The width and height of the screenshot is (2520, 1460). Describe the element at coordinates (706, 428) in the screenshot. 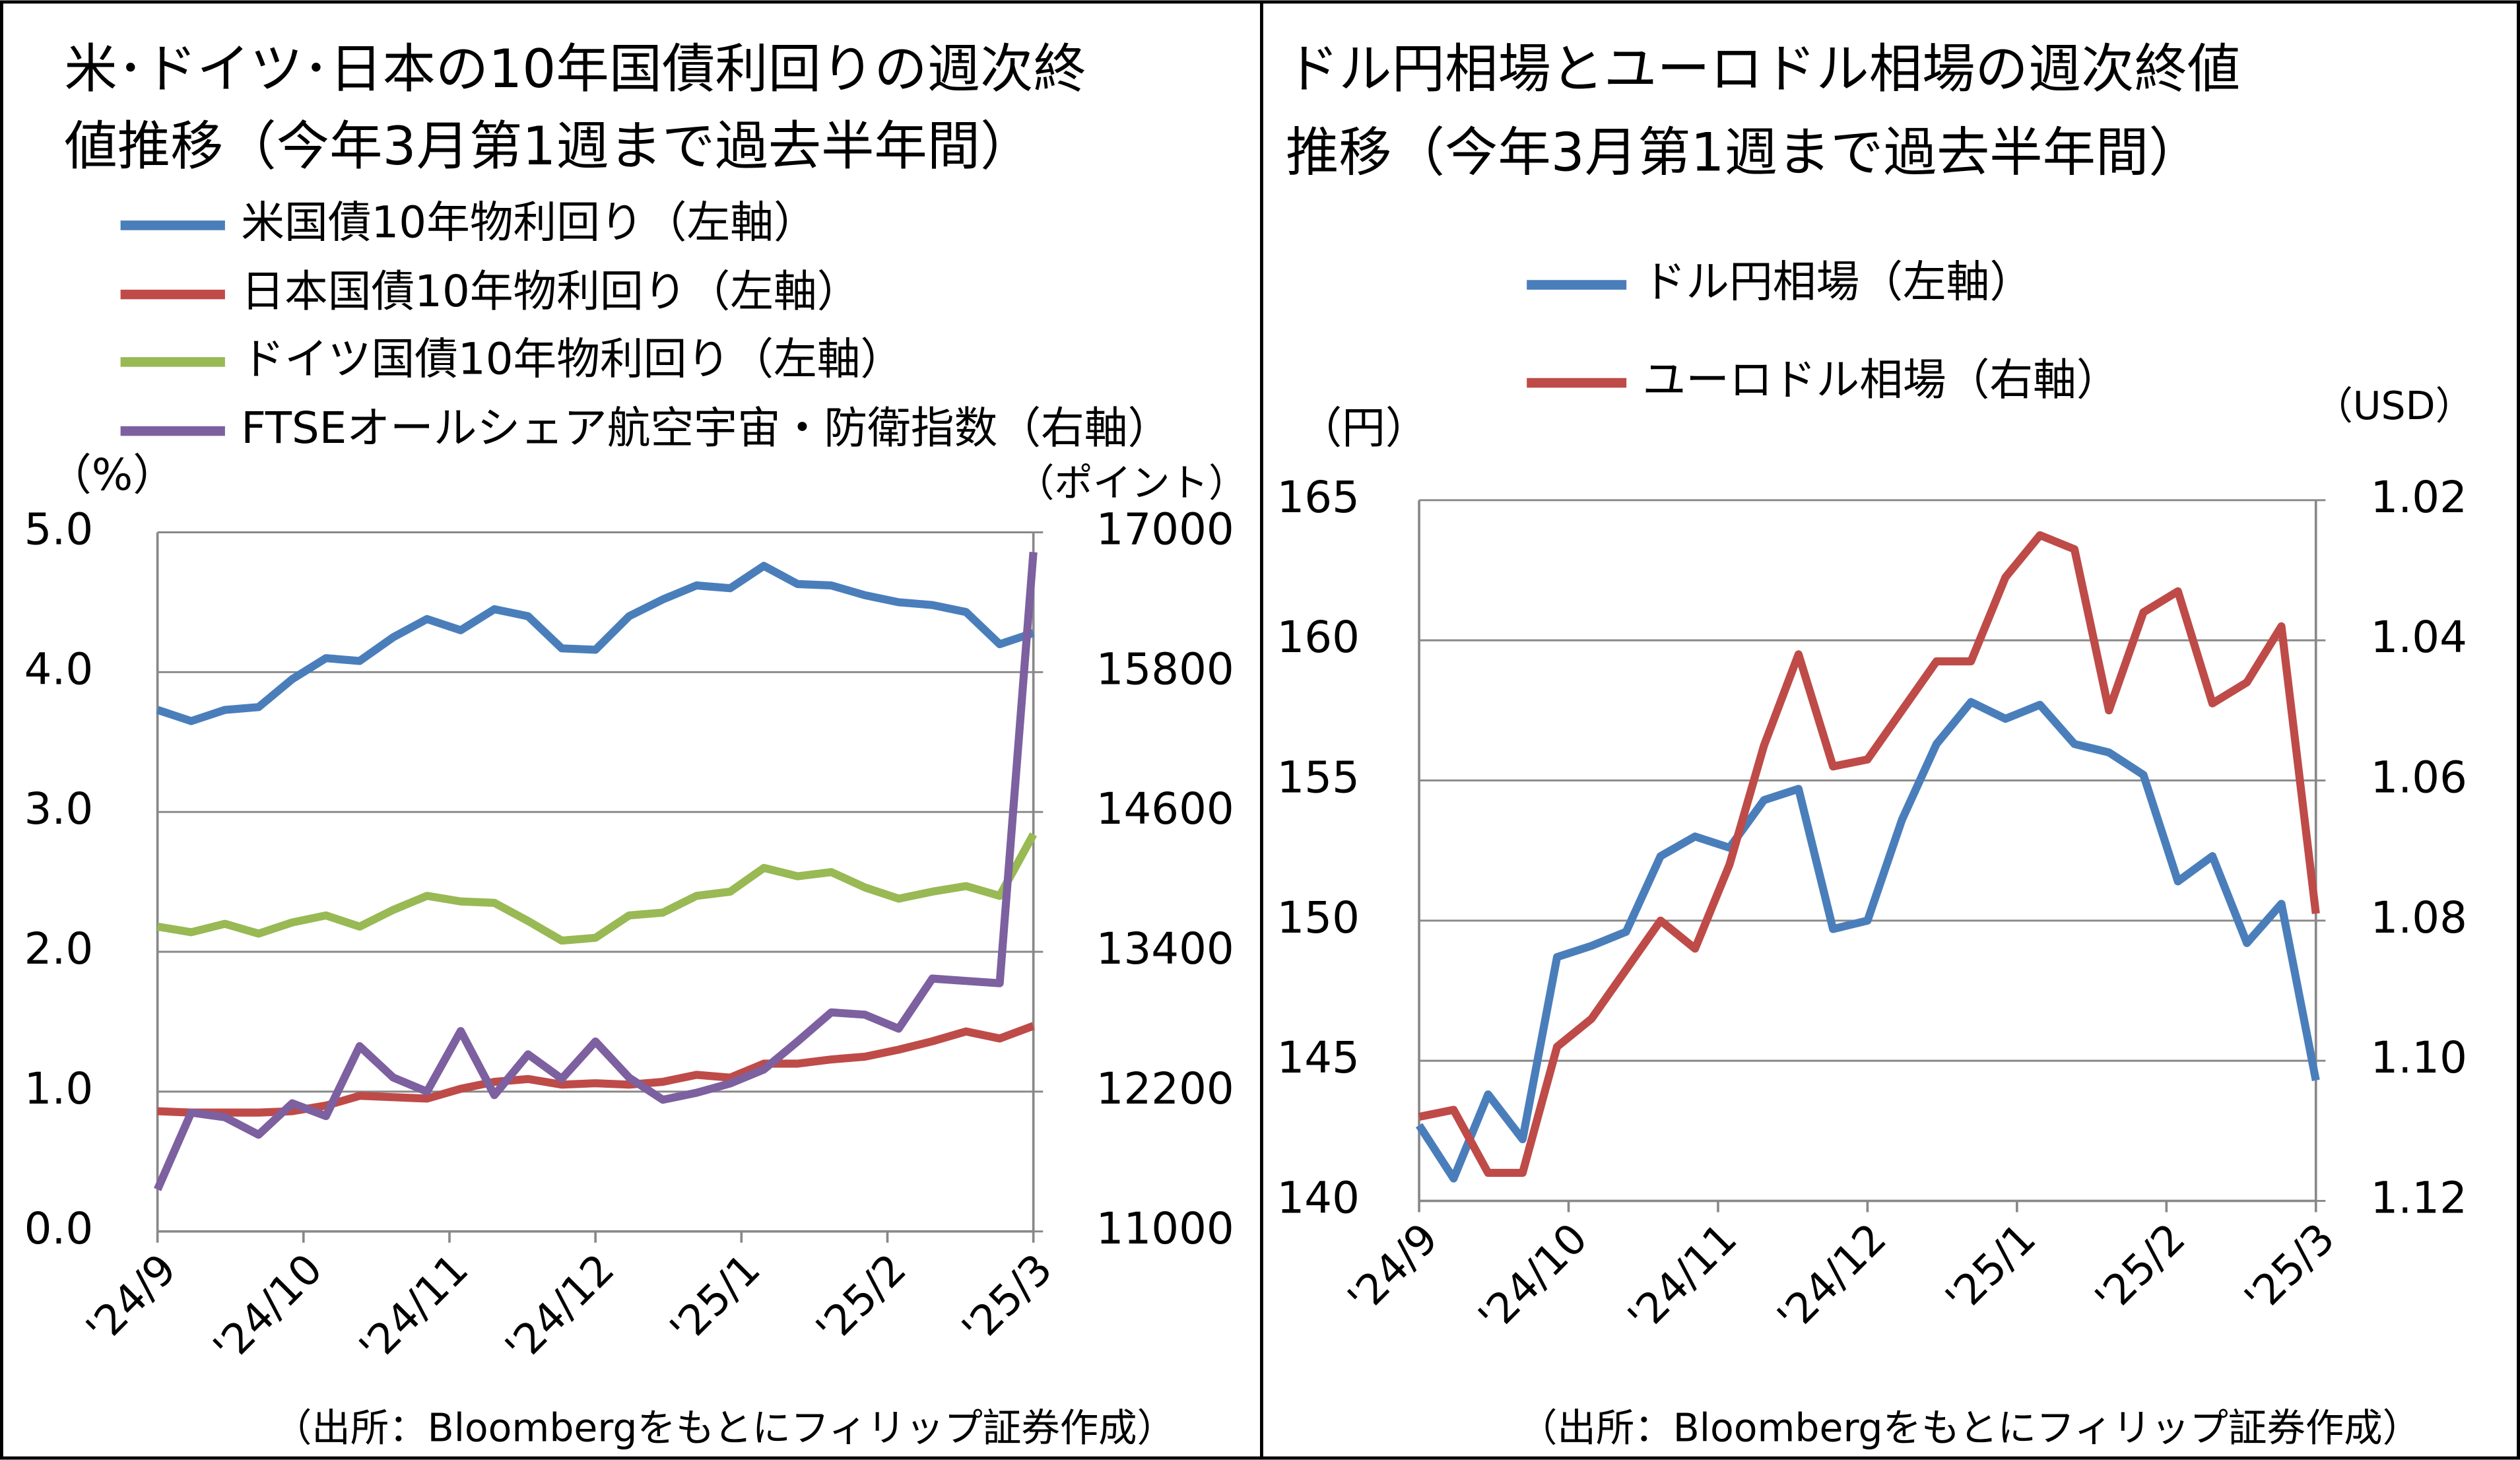

I see `legend-label: FTSEオールシェア航空宇宙・防衛指数（右軸）` at that location.